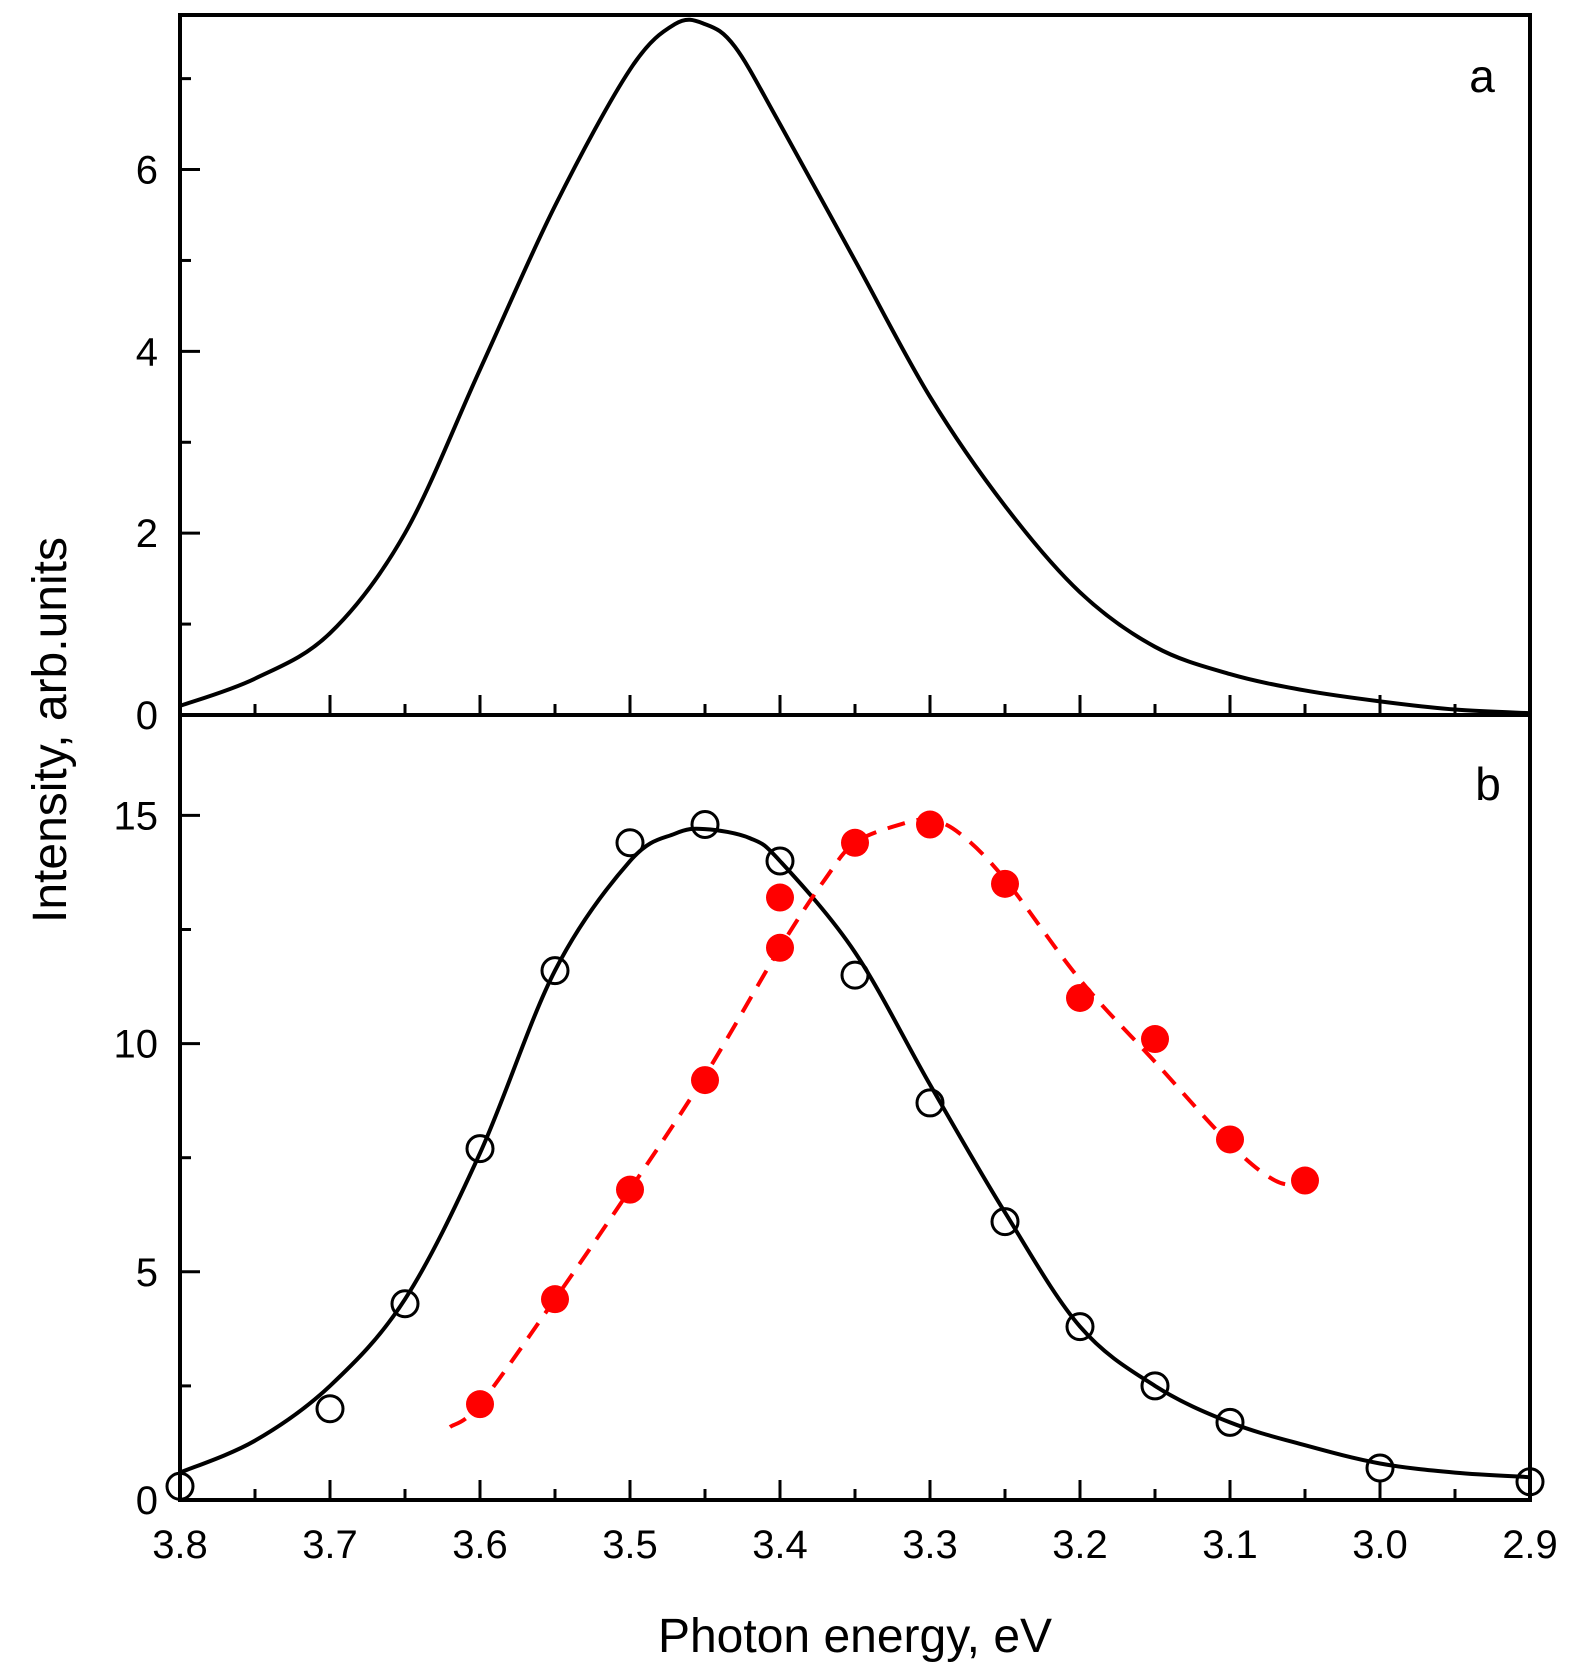  I want to click on y-tick-label: 10, so click(136, 1045).